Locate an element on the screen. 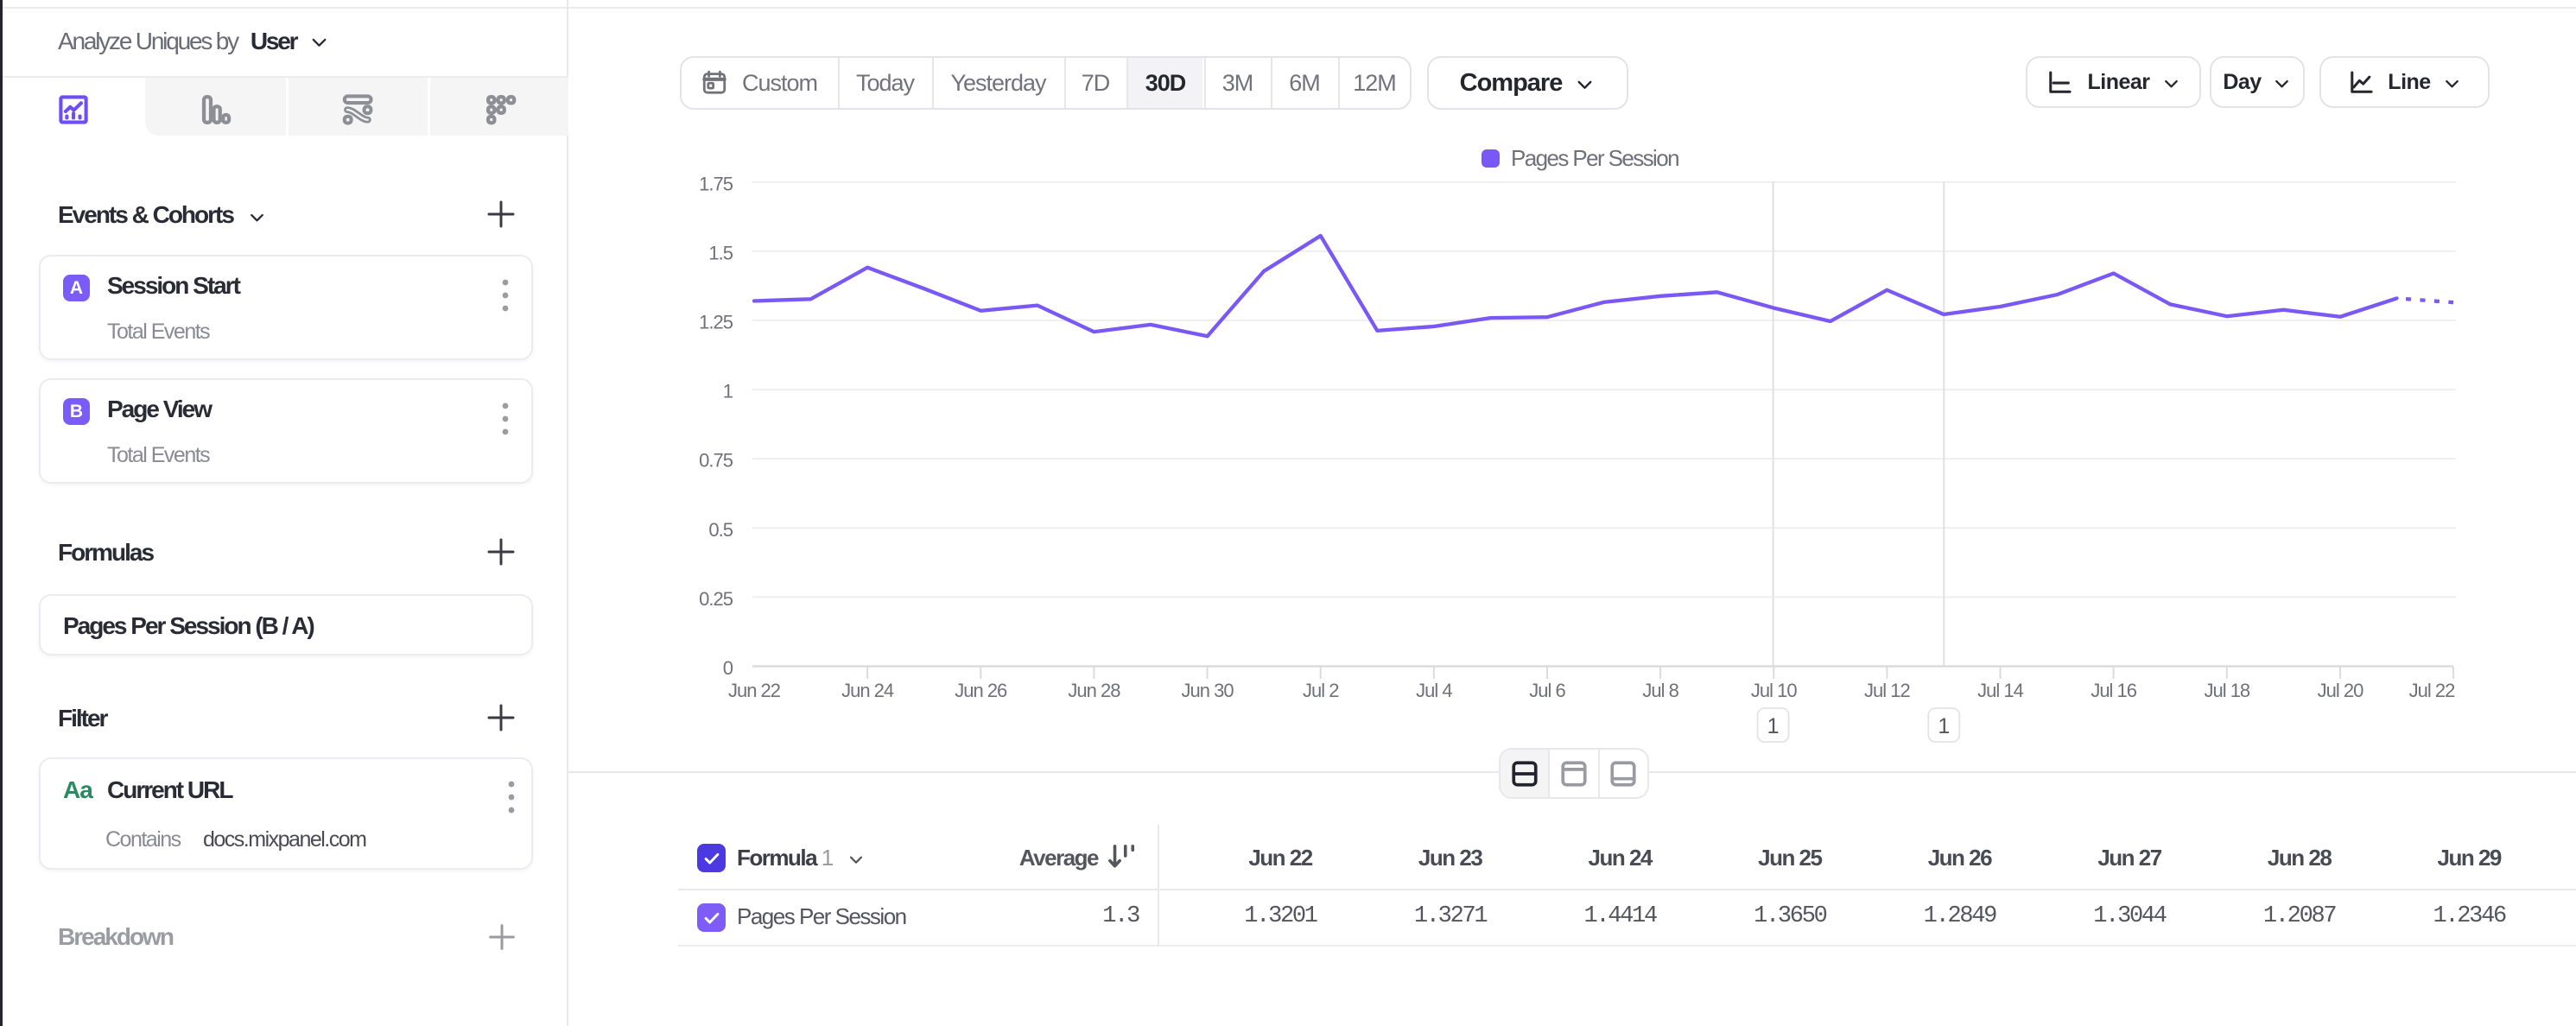 Image resolution: width=2576 pixels, height=1026 pixels. svg-text: 1.75 is located at coordinates (716, 183).